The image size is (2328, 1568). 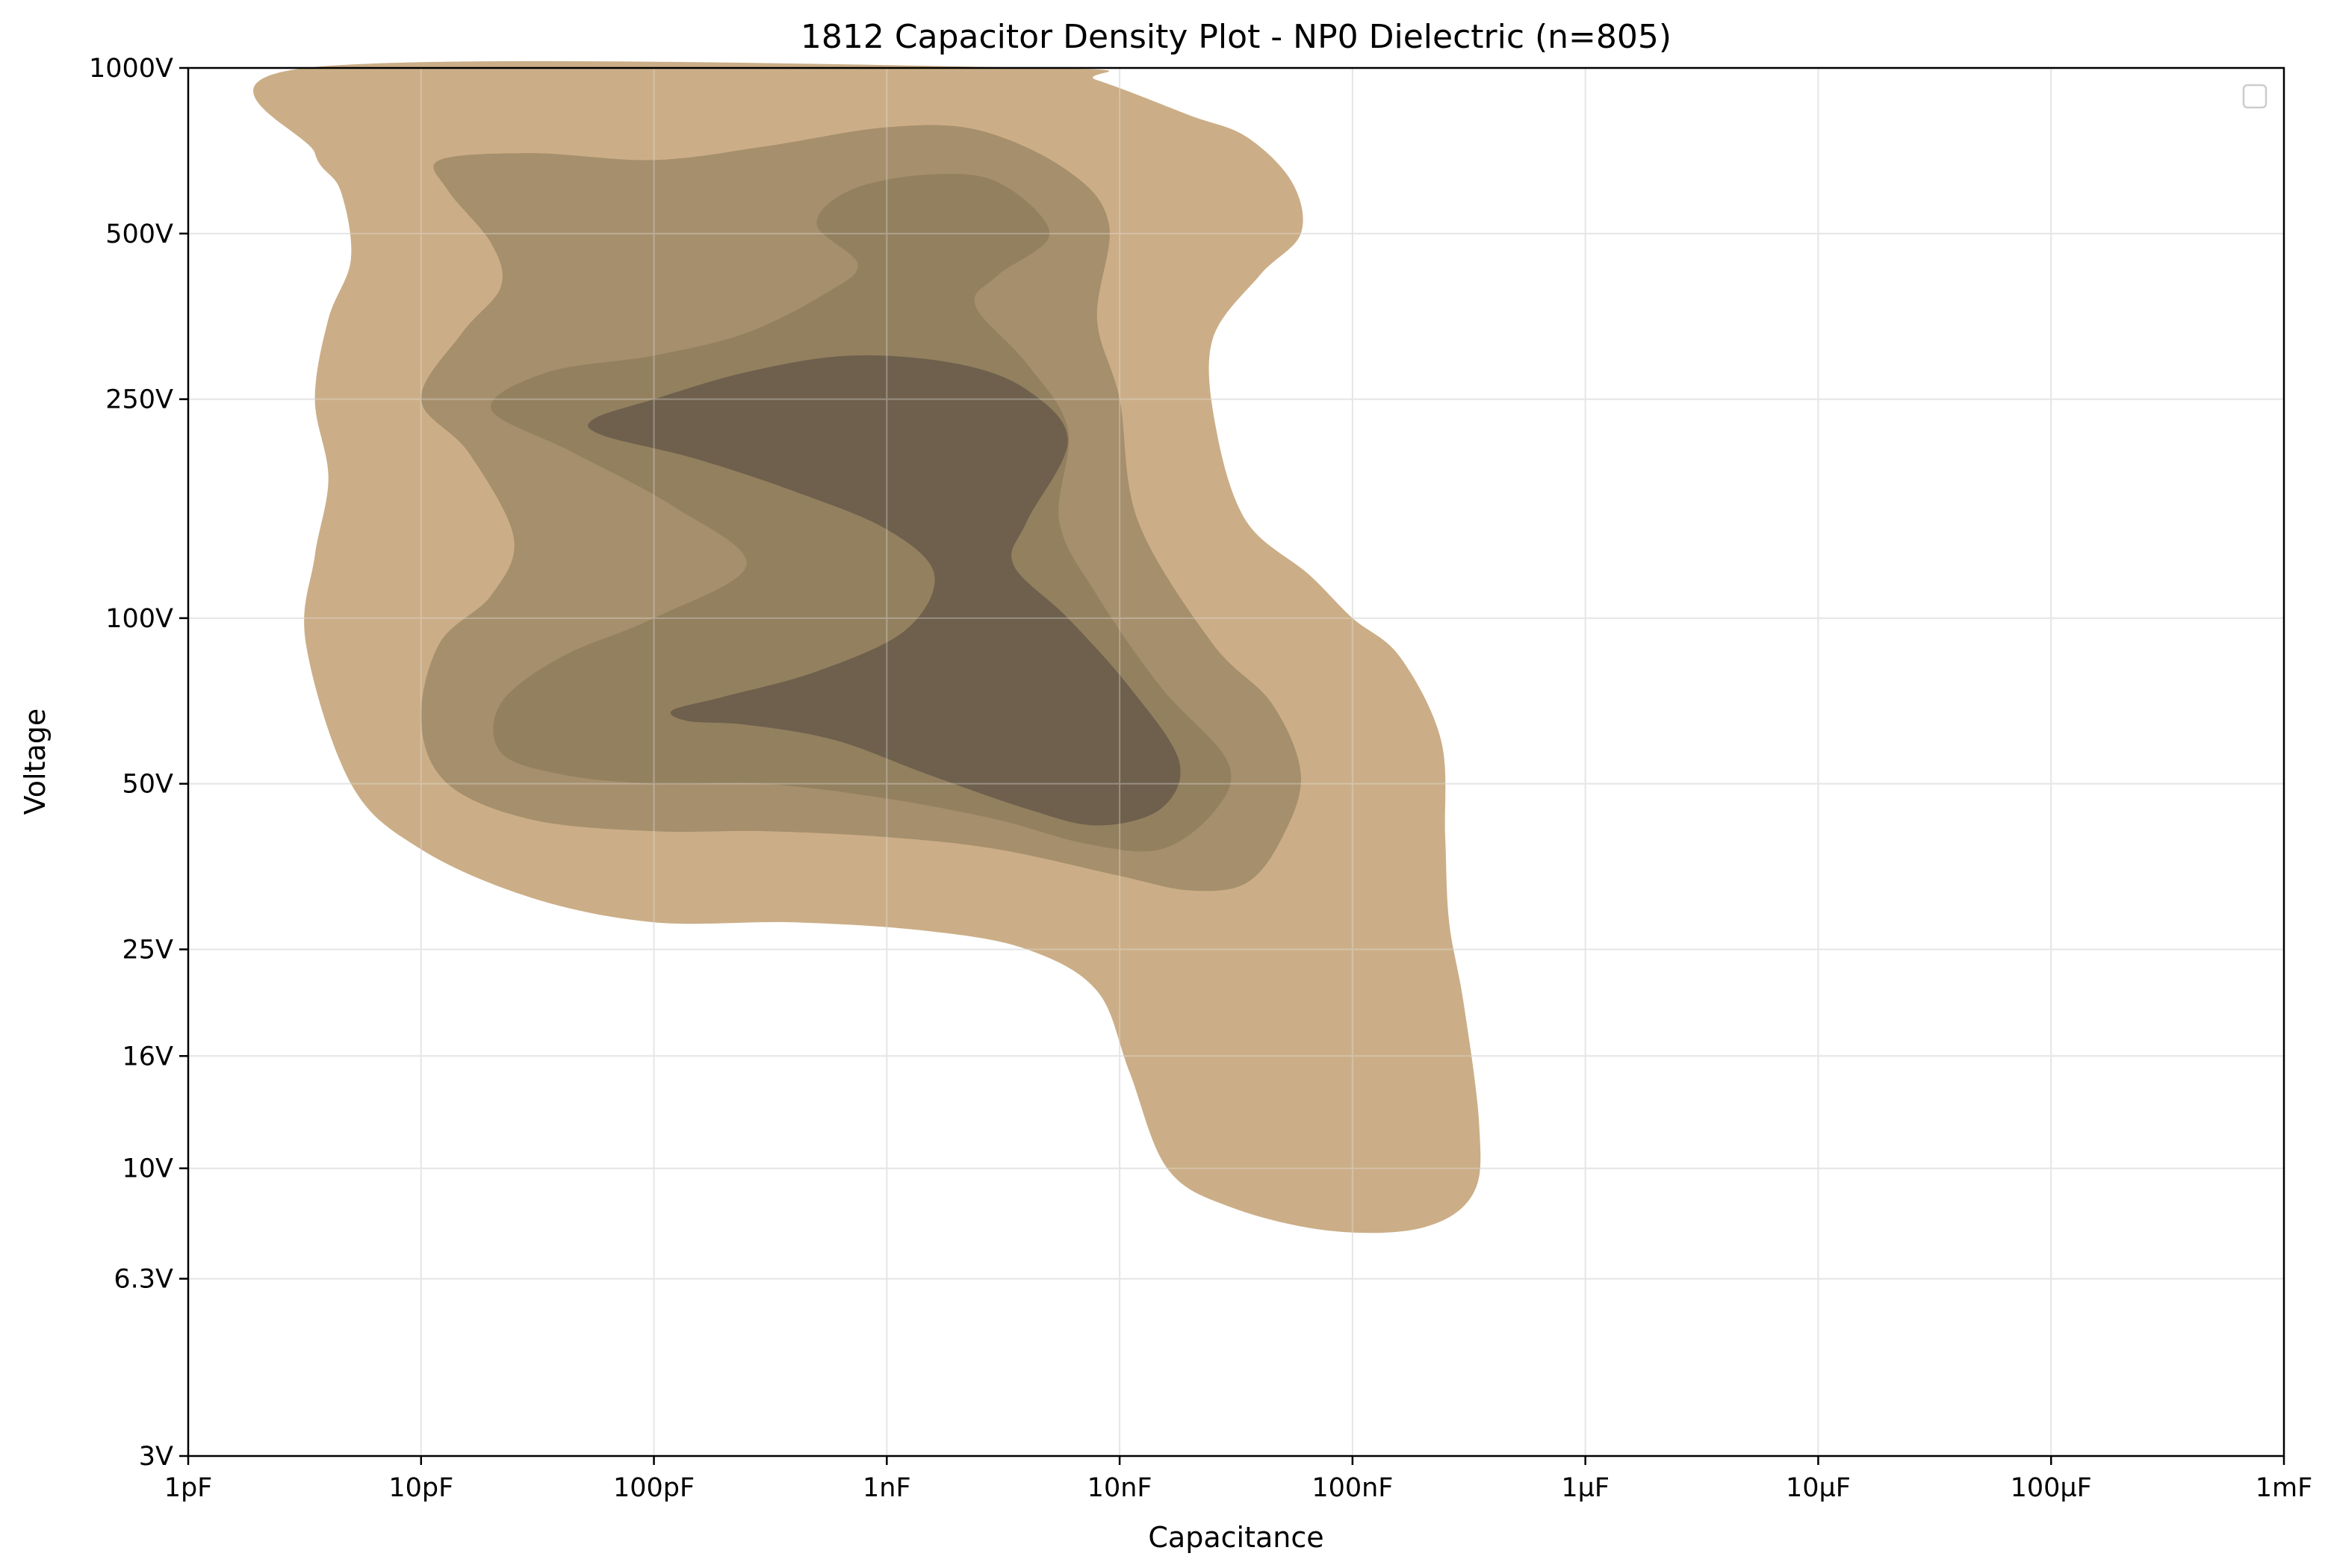 I want to click on x-axis-ticks: 1pF 10pF 100pF 1nF 10nF 100nF 1µF 10µF 100µF 1mF, so click(x=1238, y=1479).